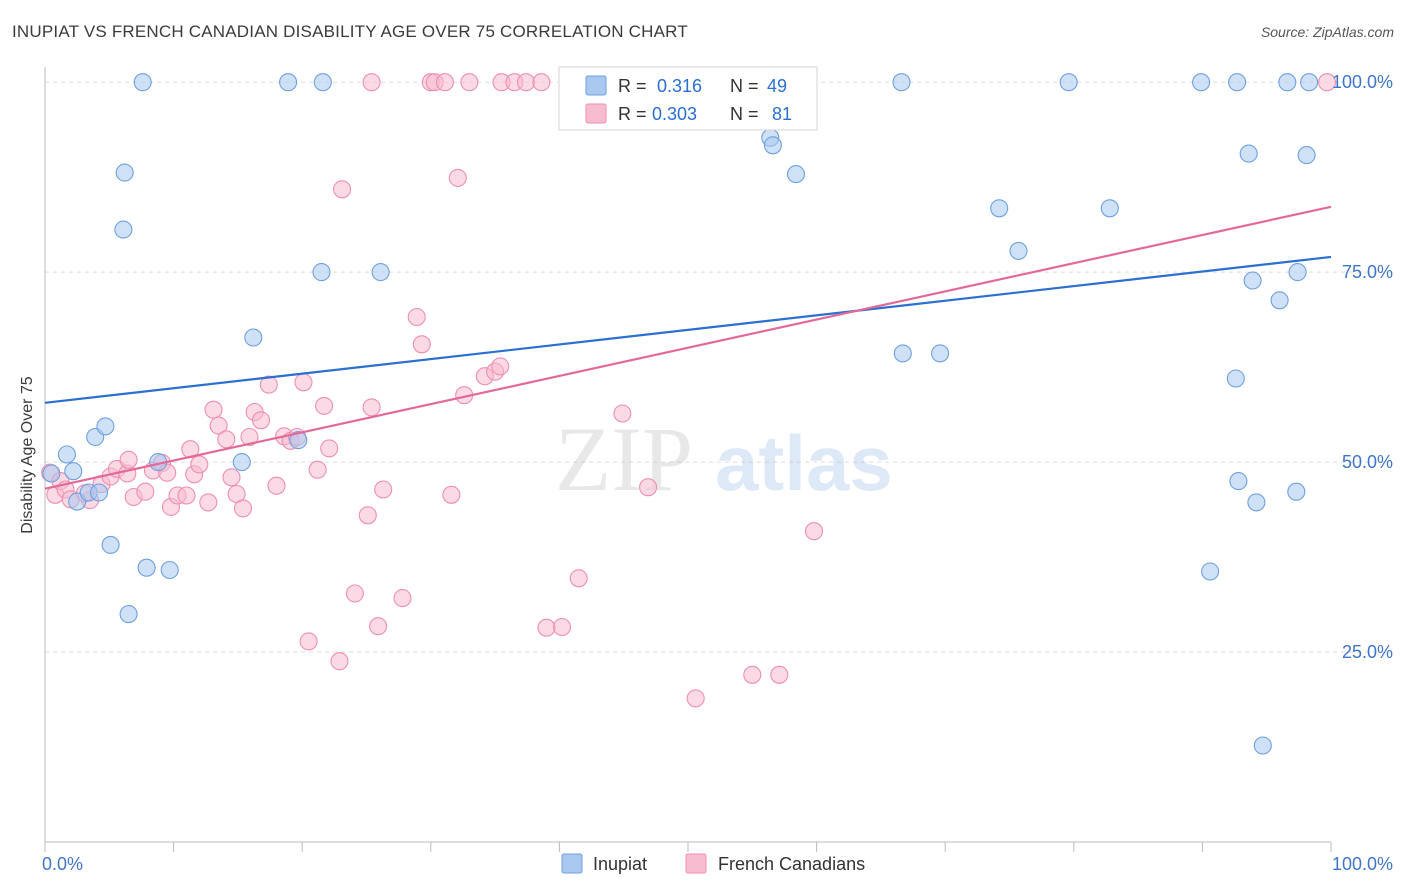 This screenshot has height=892, width=1406. I want to click on y-tick-label-0: 25.0%, so click(1367, 652).